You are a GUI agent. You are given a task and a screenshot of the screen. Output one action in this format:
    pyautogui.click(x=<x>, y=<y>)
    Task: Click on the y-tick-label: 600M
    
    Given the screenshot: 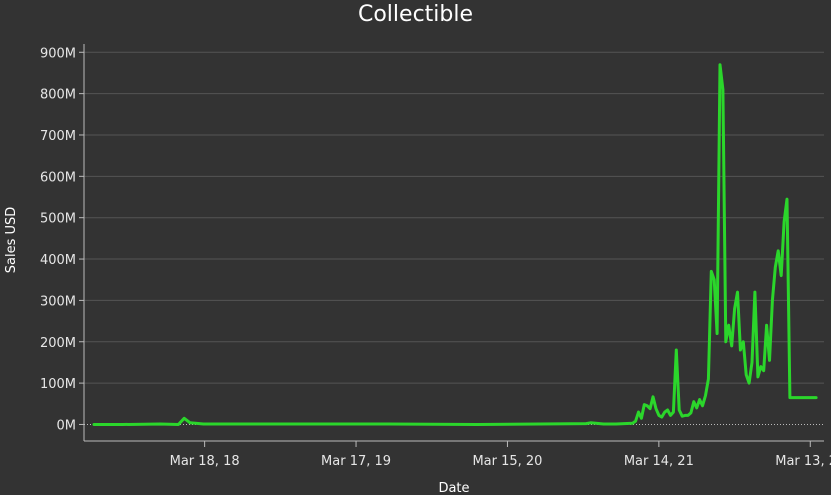 What is the action you would take?
    pyautogui.click(x=58, y=177)
    